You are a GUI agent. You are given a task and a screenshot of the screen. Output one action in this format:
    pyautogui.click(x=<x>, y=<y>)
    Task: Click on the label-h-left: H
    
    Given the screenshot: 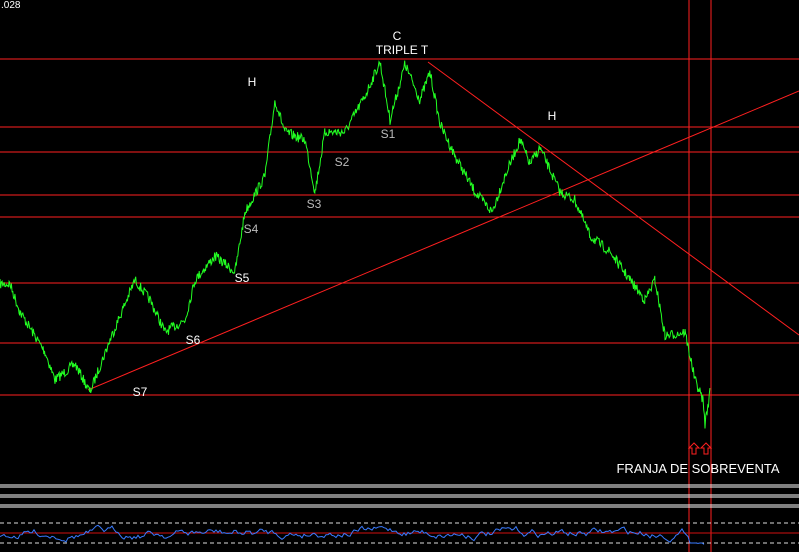 What is the action you would take?
    pyautogui.click(x=252, y=82)
    